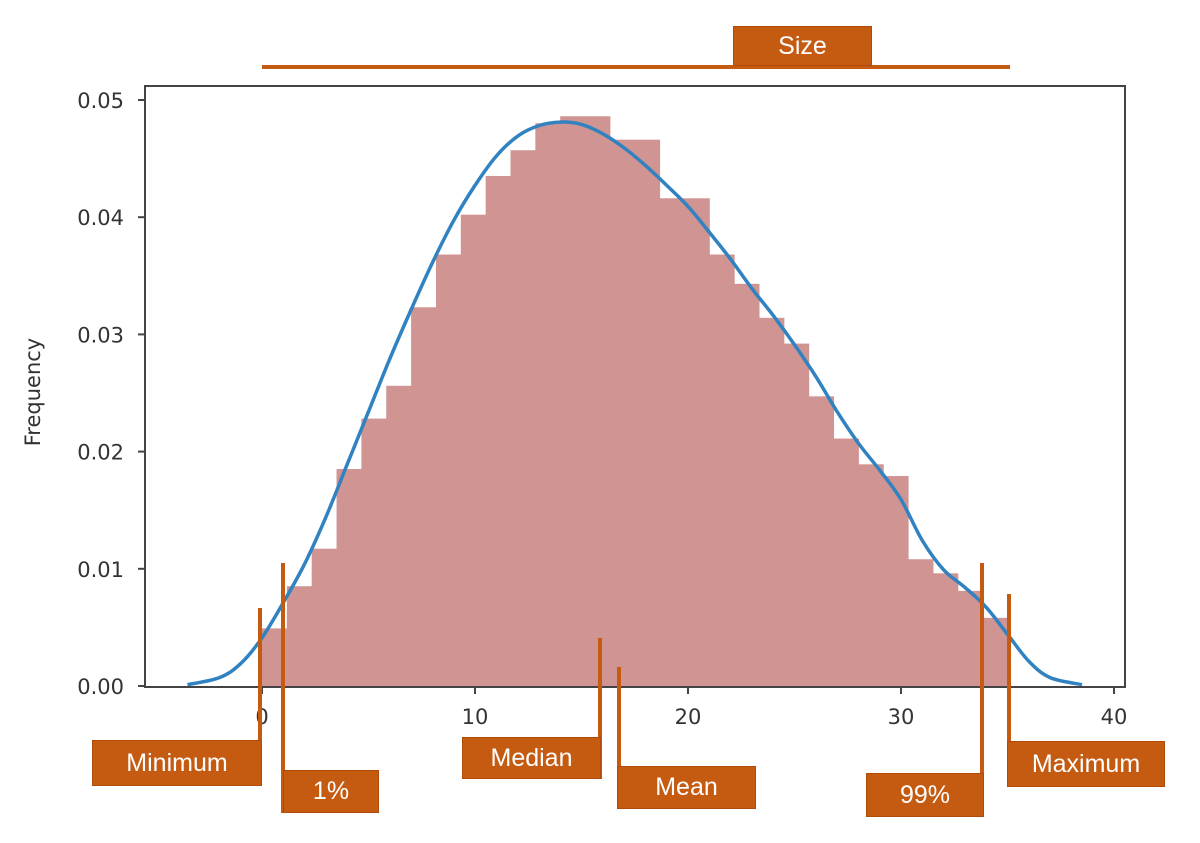  I want to click on median-marker-line, so click(600, 708).